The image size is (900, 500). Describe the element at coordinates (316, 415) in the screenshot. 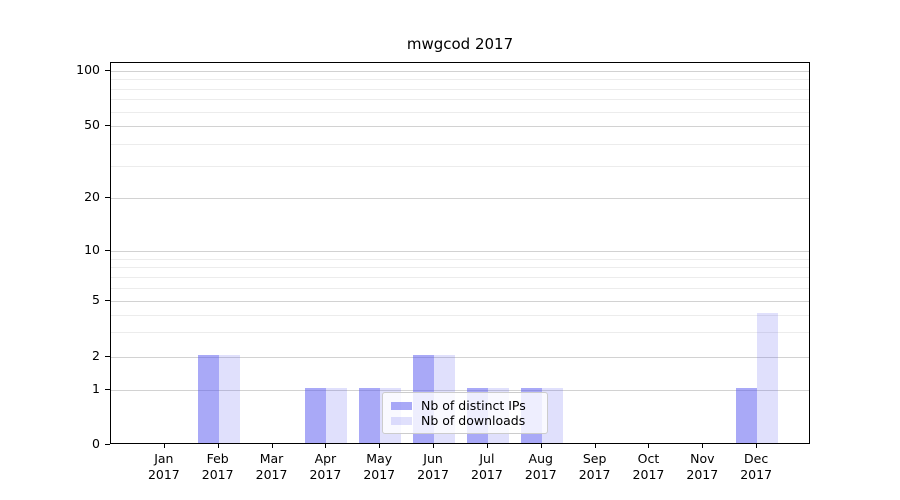

I see `bar-distinct-ips-apr` at that location.